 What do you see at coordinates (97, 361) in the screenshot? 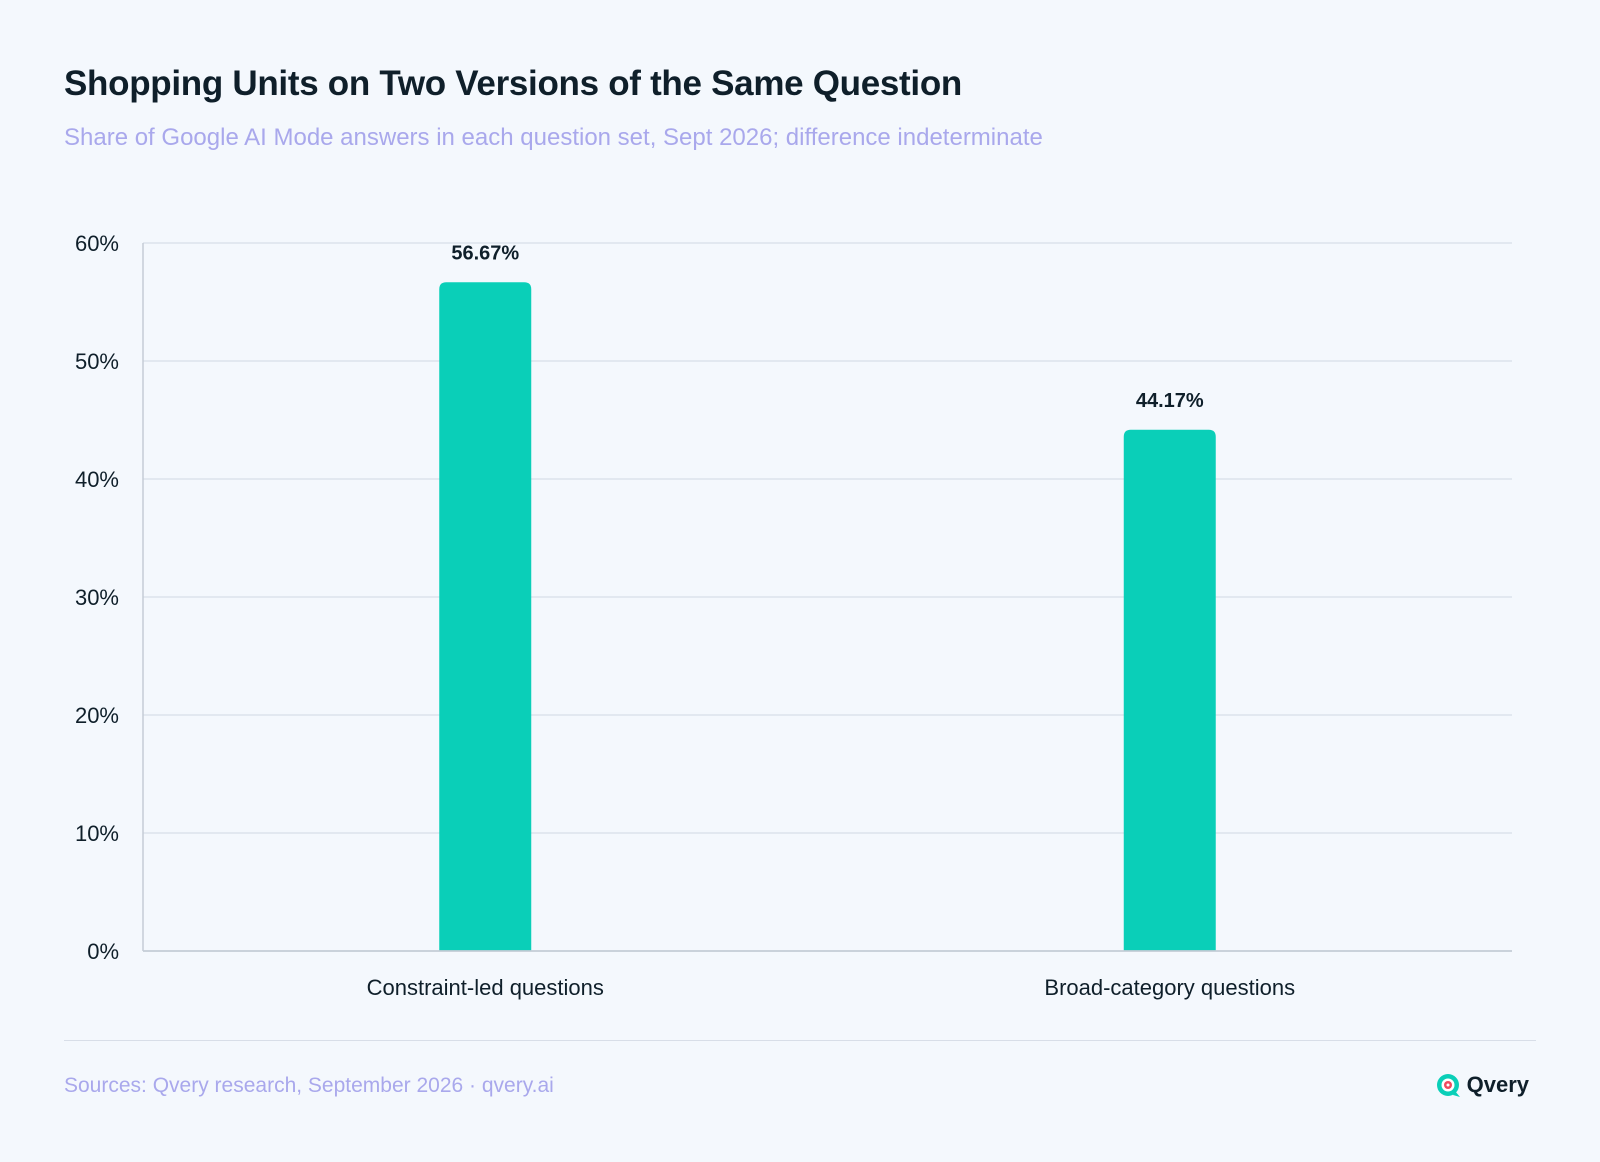
I see `y-tick-label: 50%` at bounding box center [97, 361].